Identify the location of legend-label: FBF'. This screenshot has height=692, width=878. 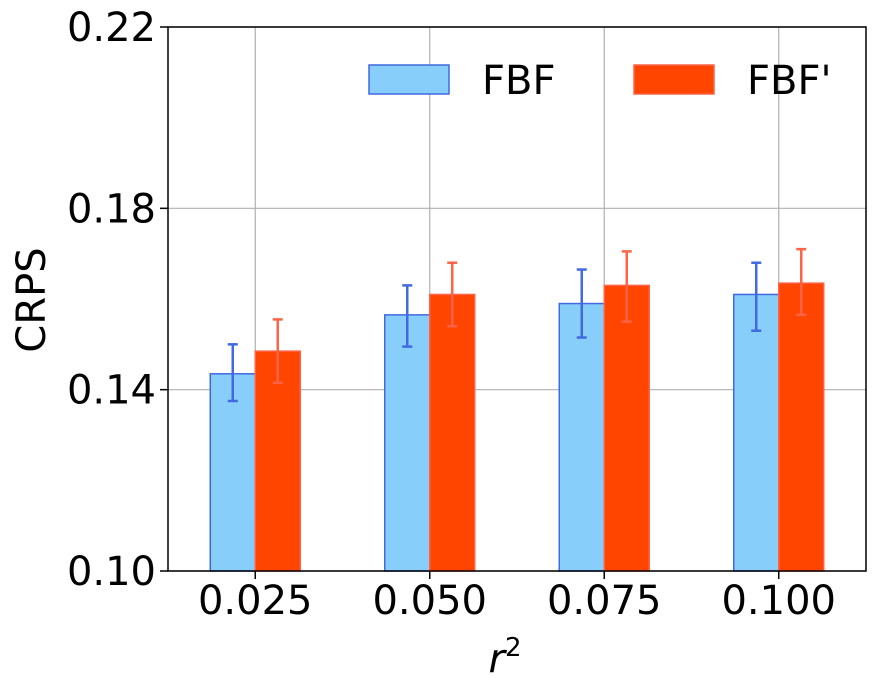
(789, 81).